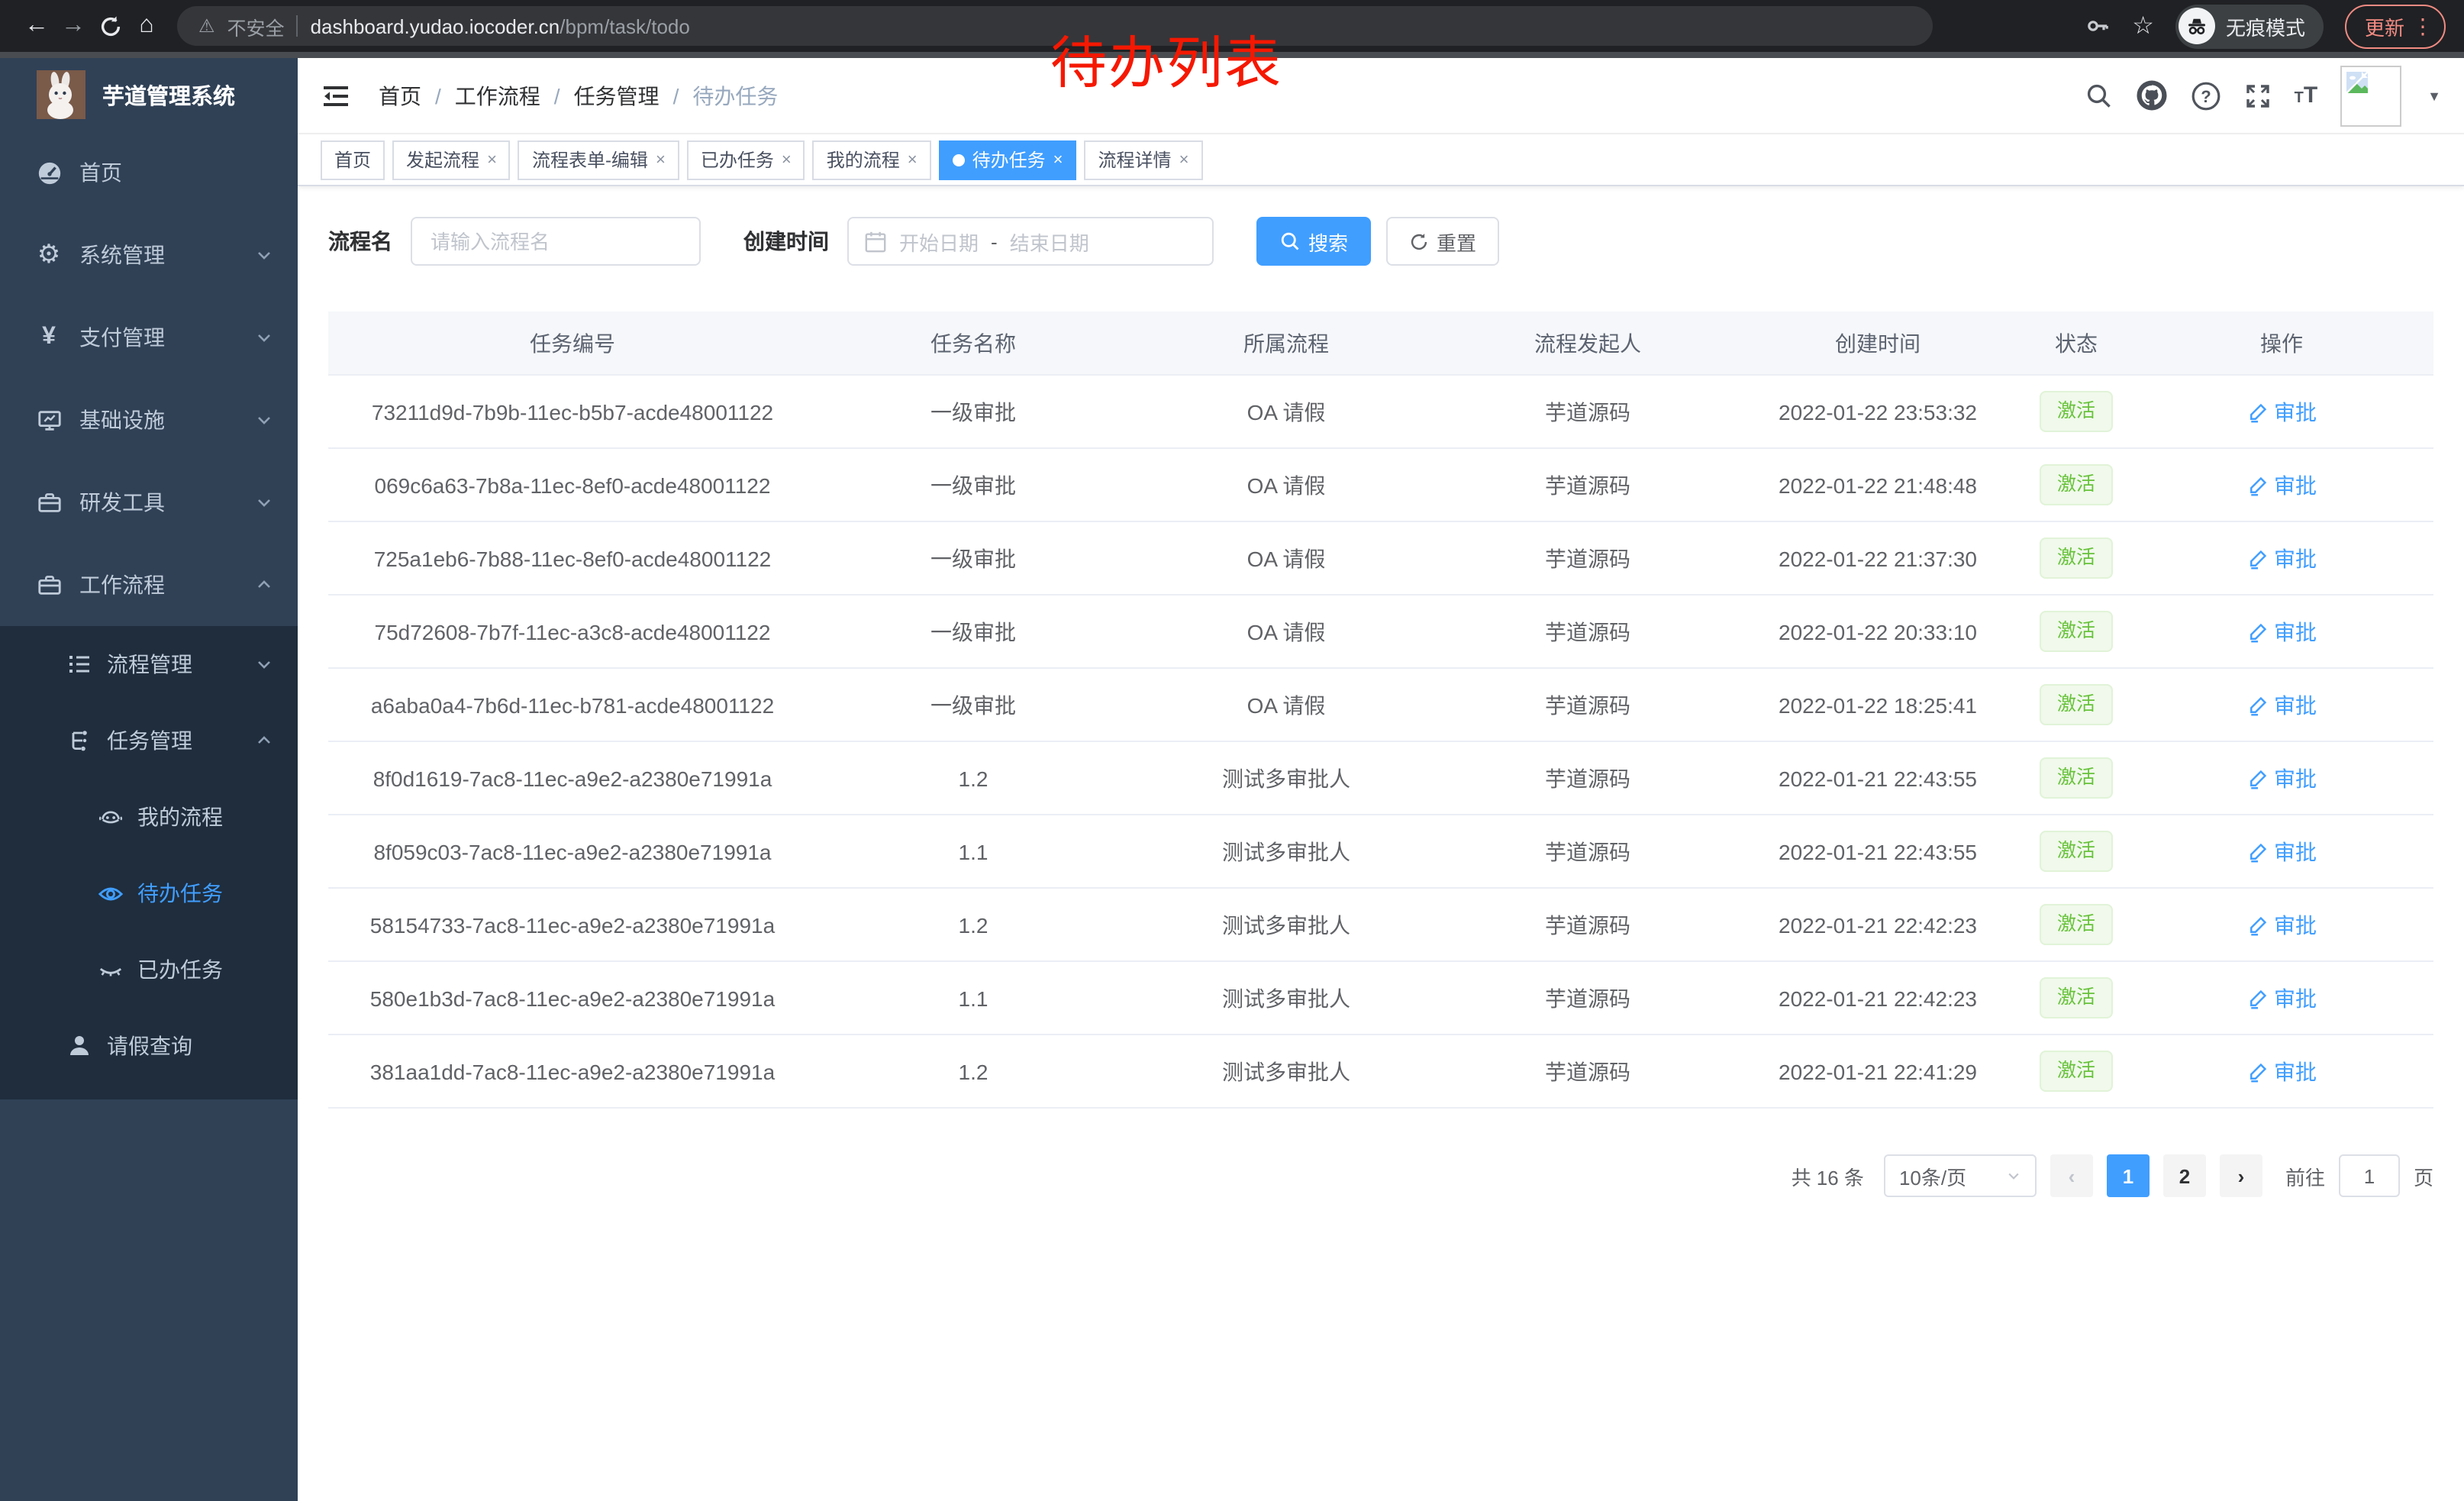  I want to click on cell-task-name: 一级审批, so click(973, 412).